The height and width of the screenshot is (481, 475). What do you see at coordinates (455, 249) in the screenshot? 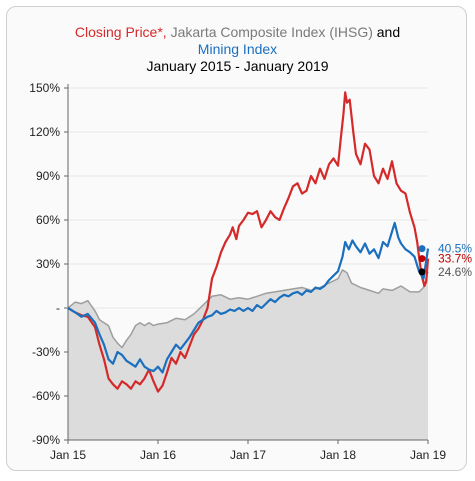
I see `mining-index-end-label: 40.5%` at bounding box center [455, 249].